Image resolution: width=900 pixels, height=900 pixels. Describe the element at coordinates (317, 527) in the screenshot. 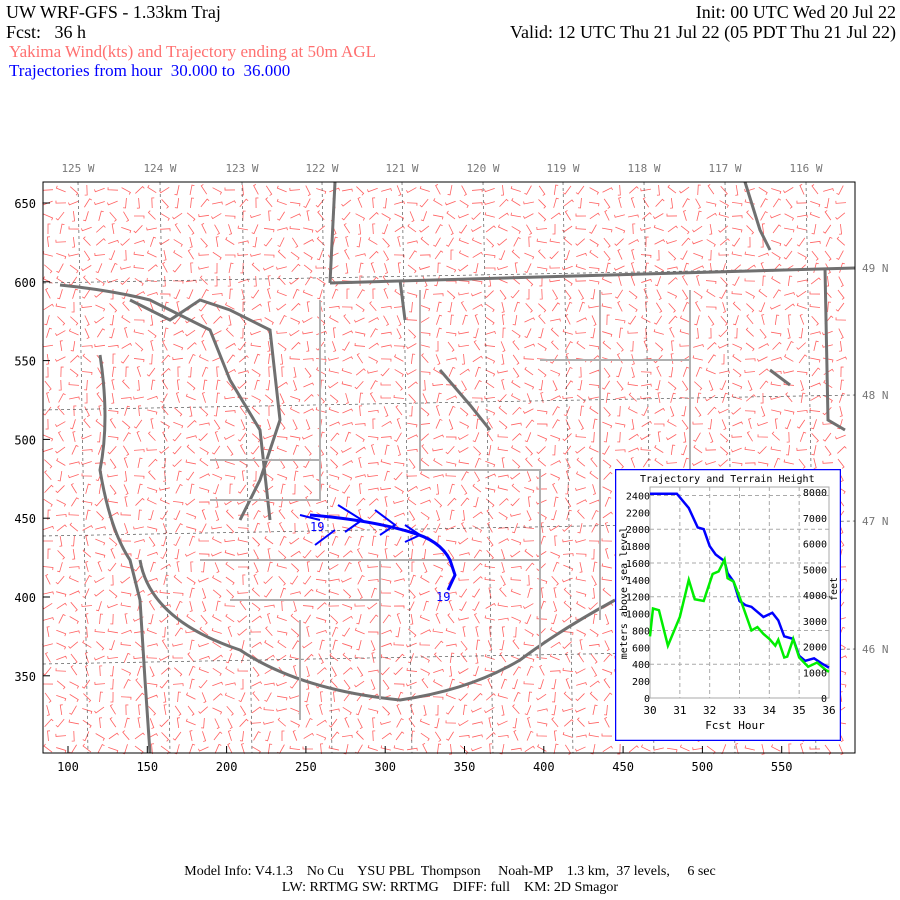

I see `trajectory-start-label: 19` at that location.